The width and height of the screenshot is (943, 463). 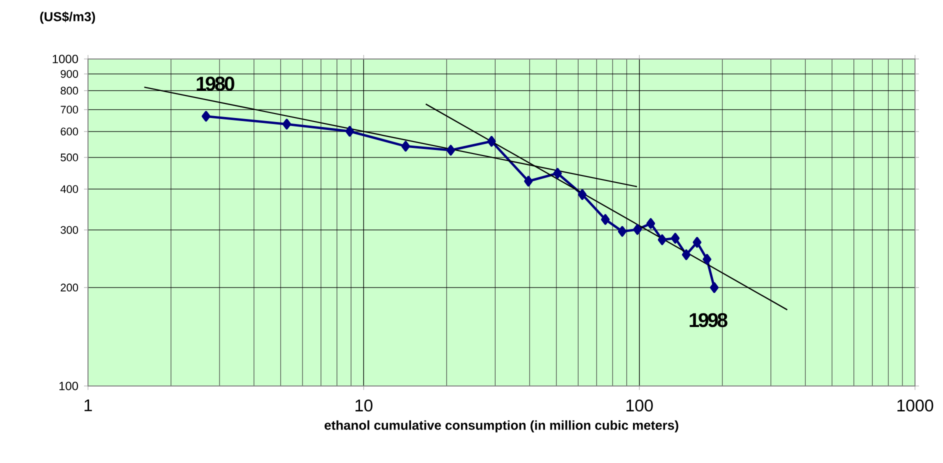 I want to click on y-tick-label: 700, so click(x=69, y=110).